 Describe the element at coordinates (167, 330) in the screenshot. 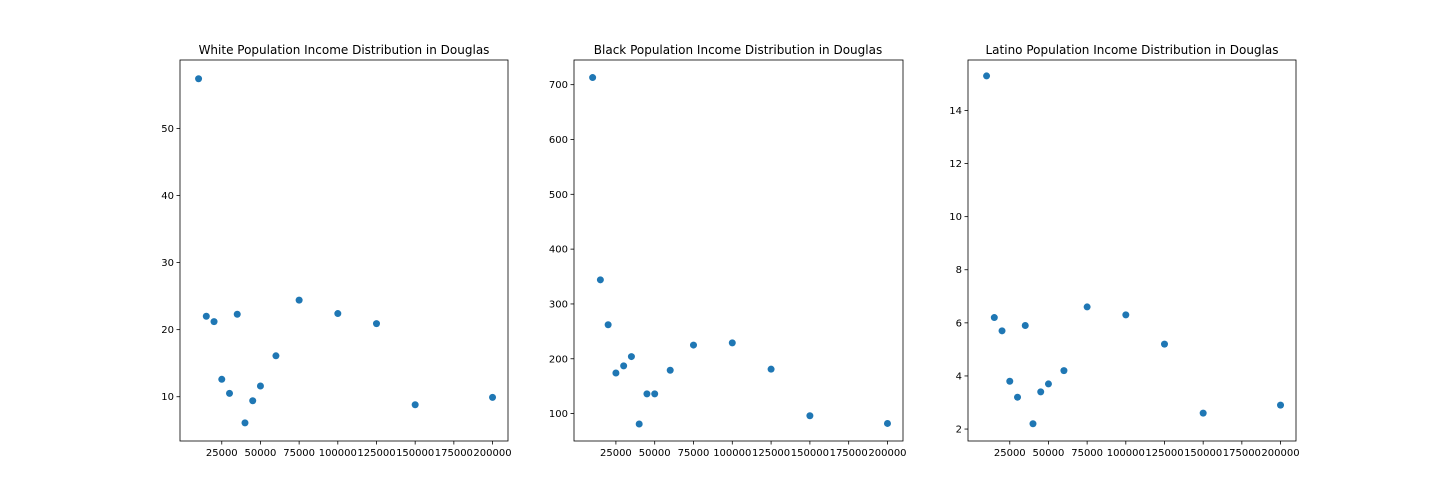

I see `y-tick-label: 20` at that location.